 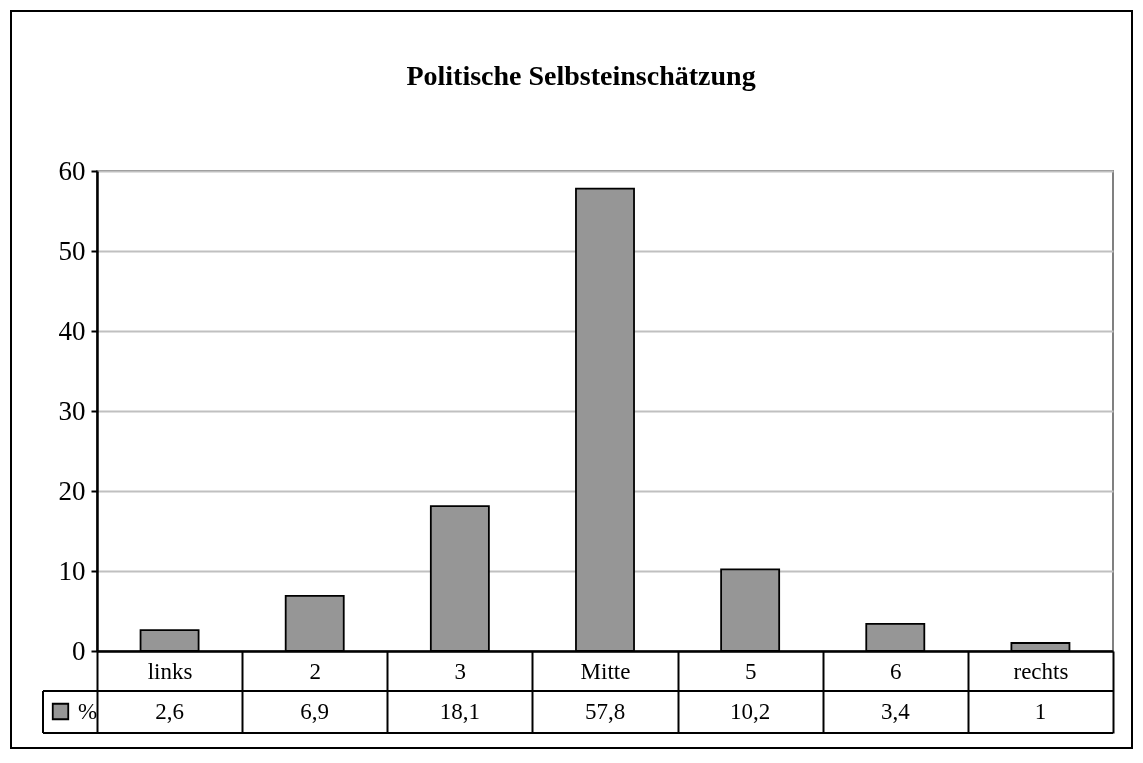 What do you see at coordinates (750, 671) in the screenshot?
I see `x-tick-label: 5` at bounding box center [750, 671].